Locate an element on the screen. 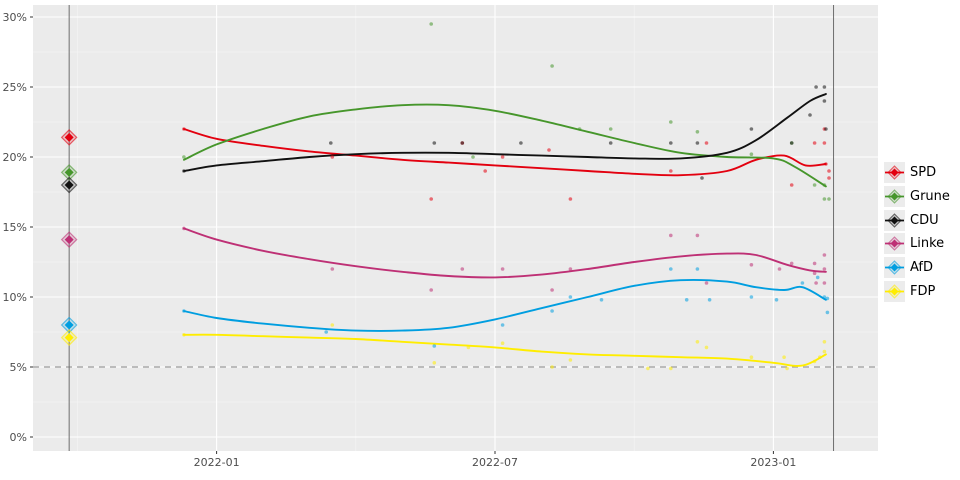 Image resolution: width=960 pixels, height=480 pixels. poll-points-linke is located at coordinates (504, 259).